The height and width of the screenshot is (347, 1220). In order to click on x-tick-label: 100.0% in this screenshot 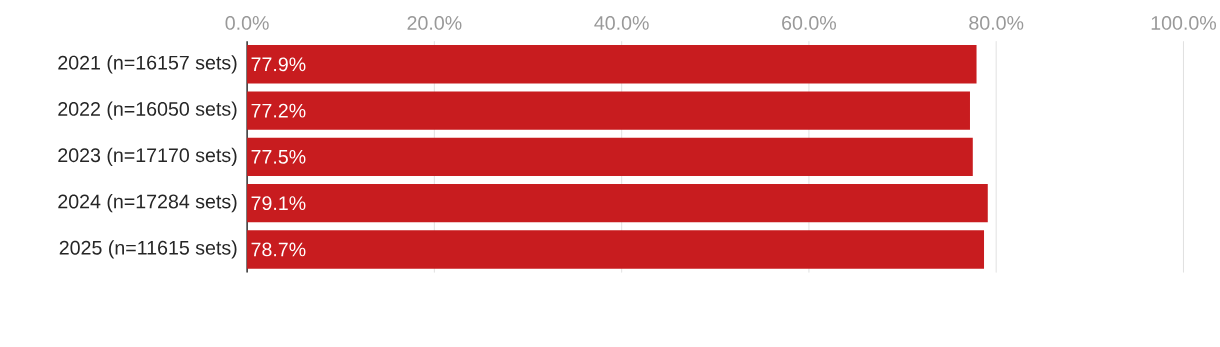, I will do `click(1184, 22)`.